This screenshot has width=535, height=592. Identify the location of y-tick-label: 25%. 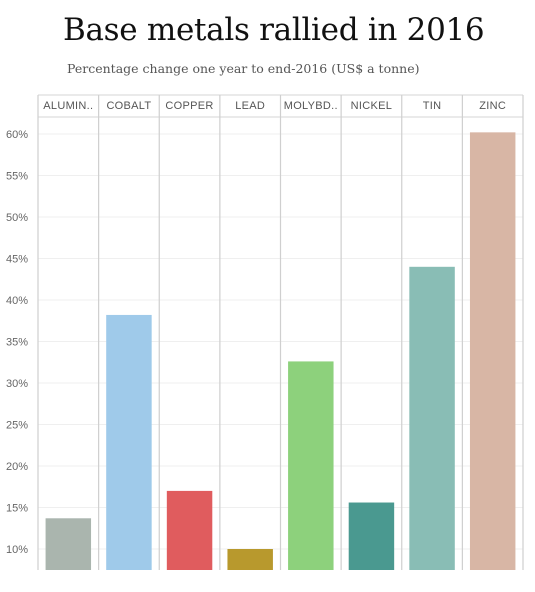
(17, 426).